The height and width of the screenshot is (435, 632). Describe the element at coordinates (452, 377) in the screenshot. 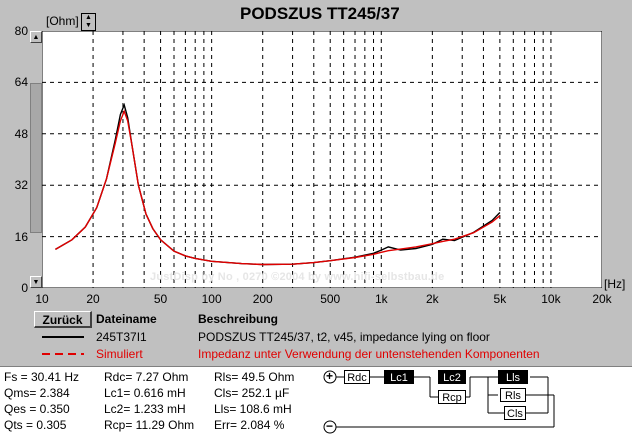

I see `component-lc2: Lc2` at that location.